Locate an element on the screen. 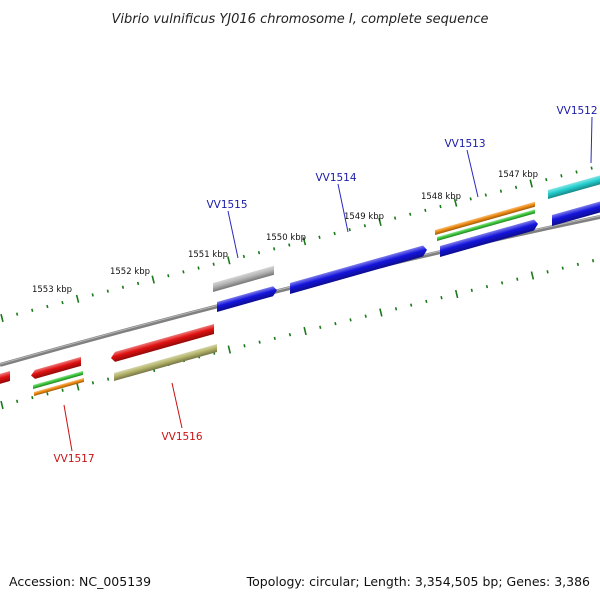 The height and width of the screenshot is (600, 600). leader-vv1516 is located at coordinates (177, 405).